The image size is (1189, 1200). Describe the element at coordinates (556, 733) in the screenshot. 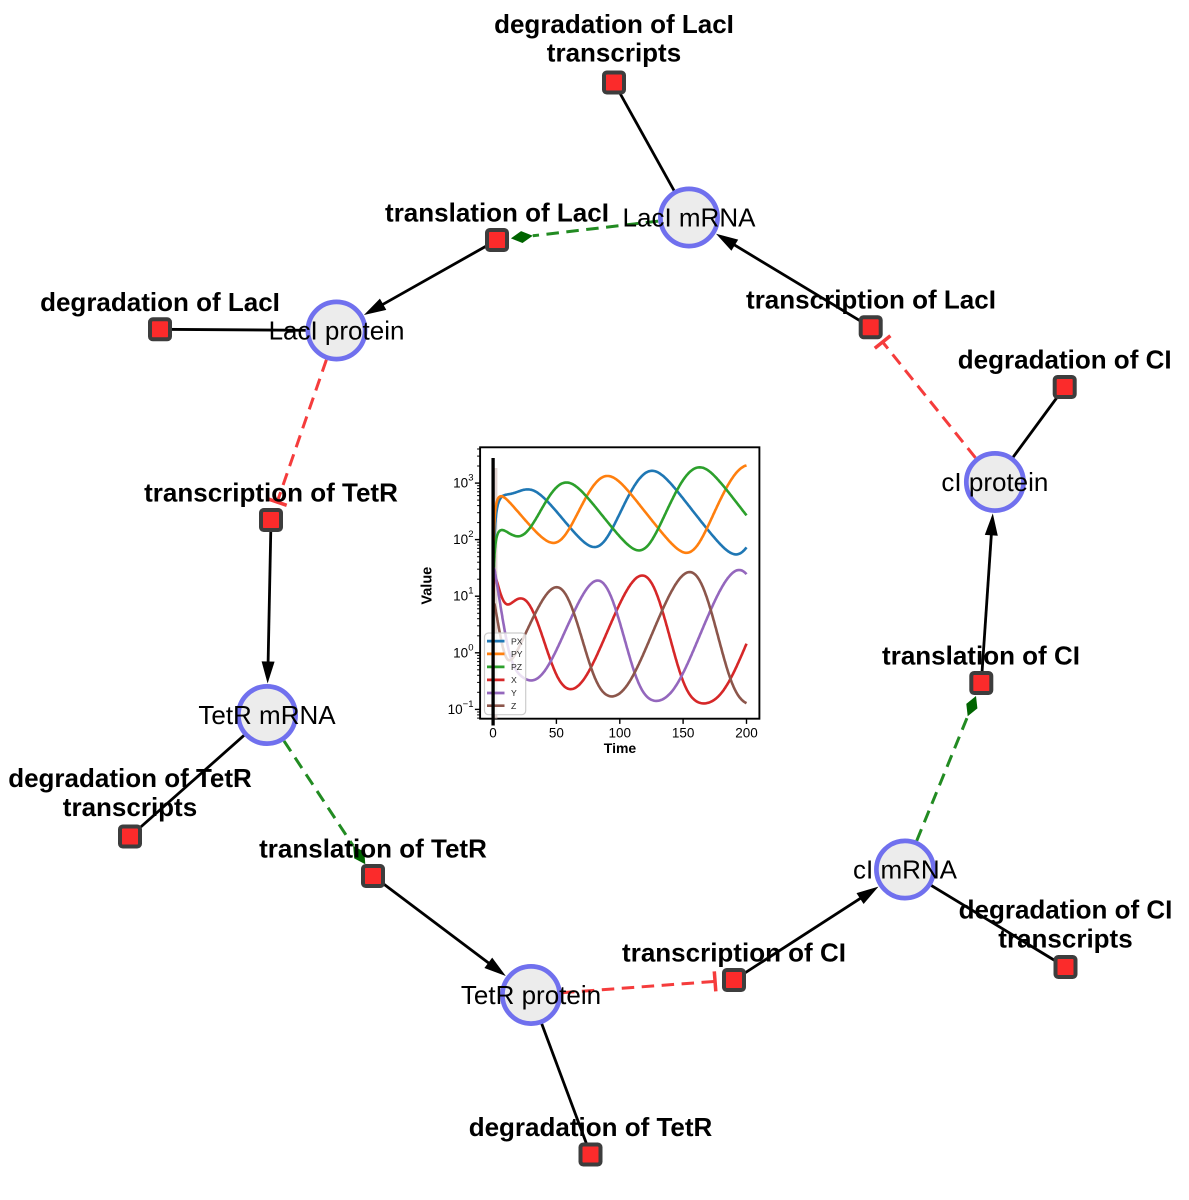

I see `svg-text: 50` at that location.